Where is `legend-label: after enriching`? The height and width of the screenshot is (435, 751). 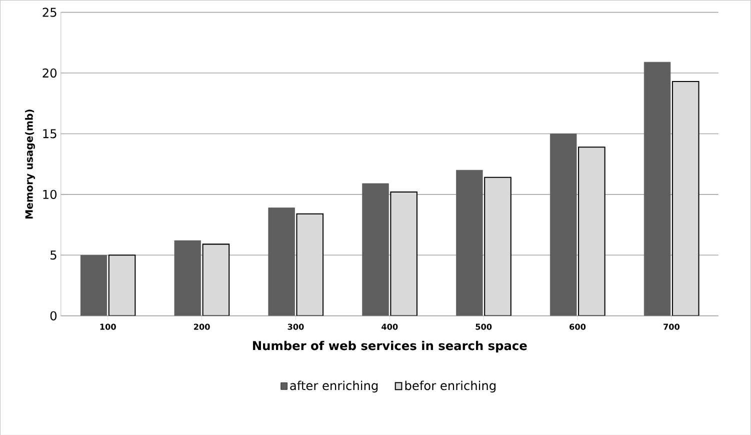
legend-label: after enriching is located at coordinates (334, 386).